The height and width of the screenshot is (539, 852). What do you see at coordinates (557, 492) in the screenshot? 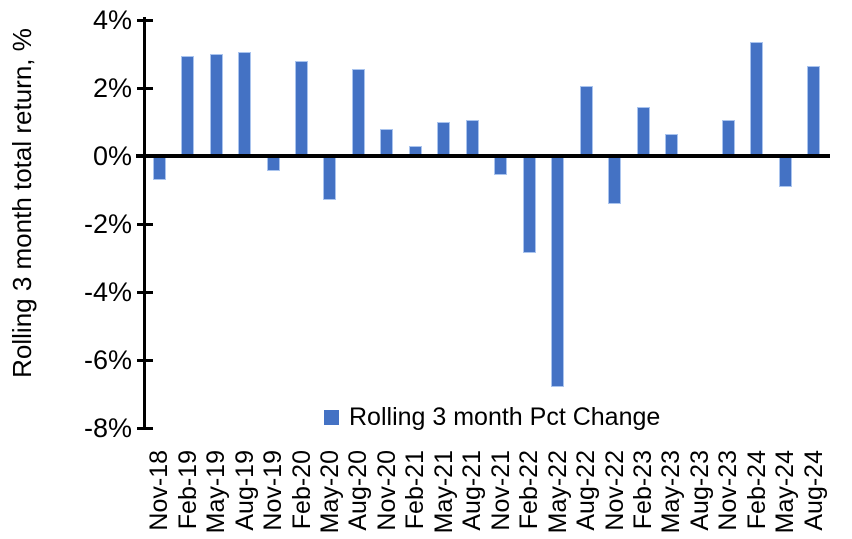
I see `x-tick-label-May-22: May-22` at bounding box center [557, 492].